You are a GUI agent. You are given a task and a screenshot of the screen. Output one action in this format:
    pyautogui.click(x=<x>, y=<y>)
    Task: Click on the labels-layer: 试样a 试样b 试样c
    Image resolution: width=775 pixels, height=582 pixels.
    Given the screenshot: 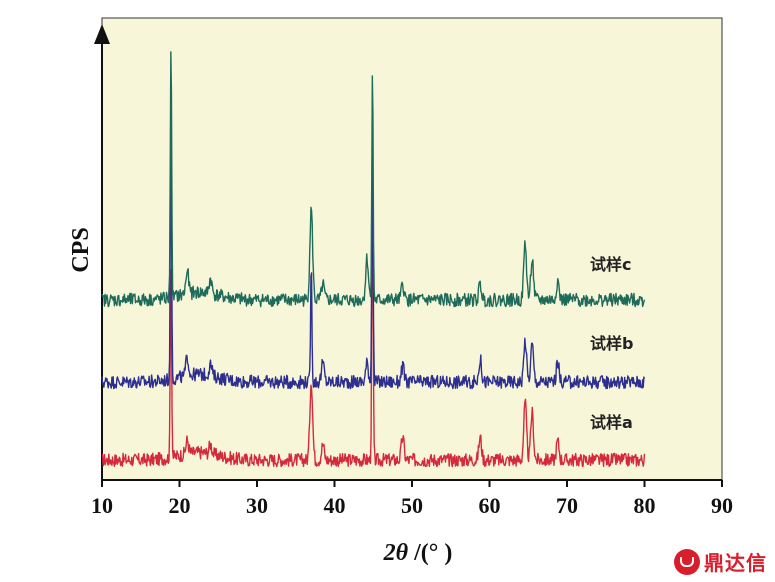 What is the action you would take?
    pyautogui.click(x=611, y=343)
    